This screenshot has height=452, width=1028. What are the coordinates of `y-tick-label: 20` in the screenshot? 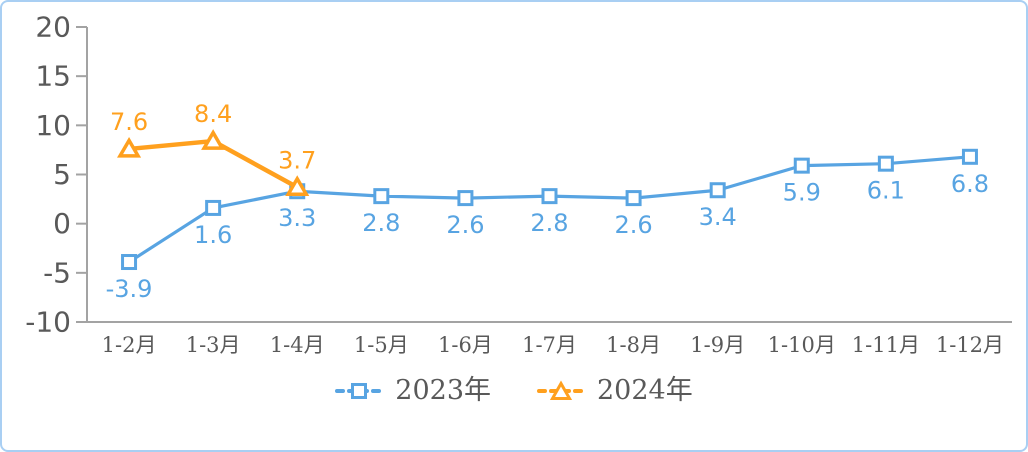 It's located at (53, 27).